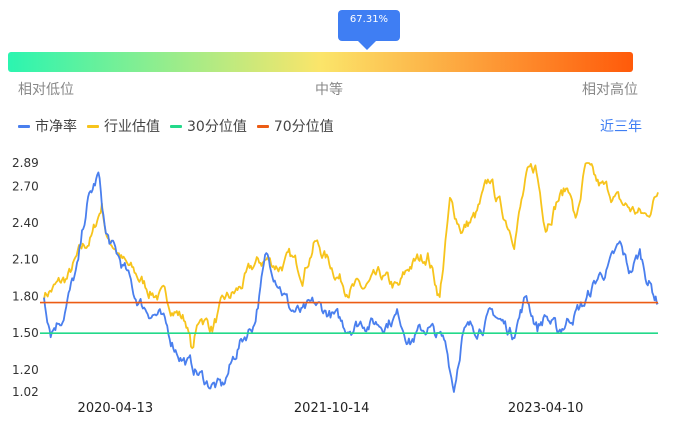  Describe the element at coordinates (176, 126) in the screenshot. I see `legend-swatch-p30` at that location.